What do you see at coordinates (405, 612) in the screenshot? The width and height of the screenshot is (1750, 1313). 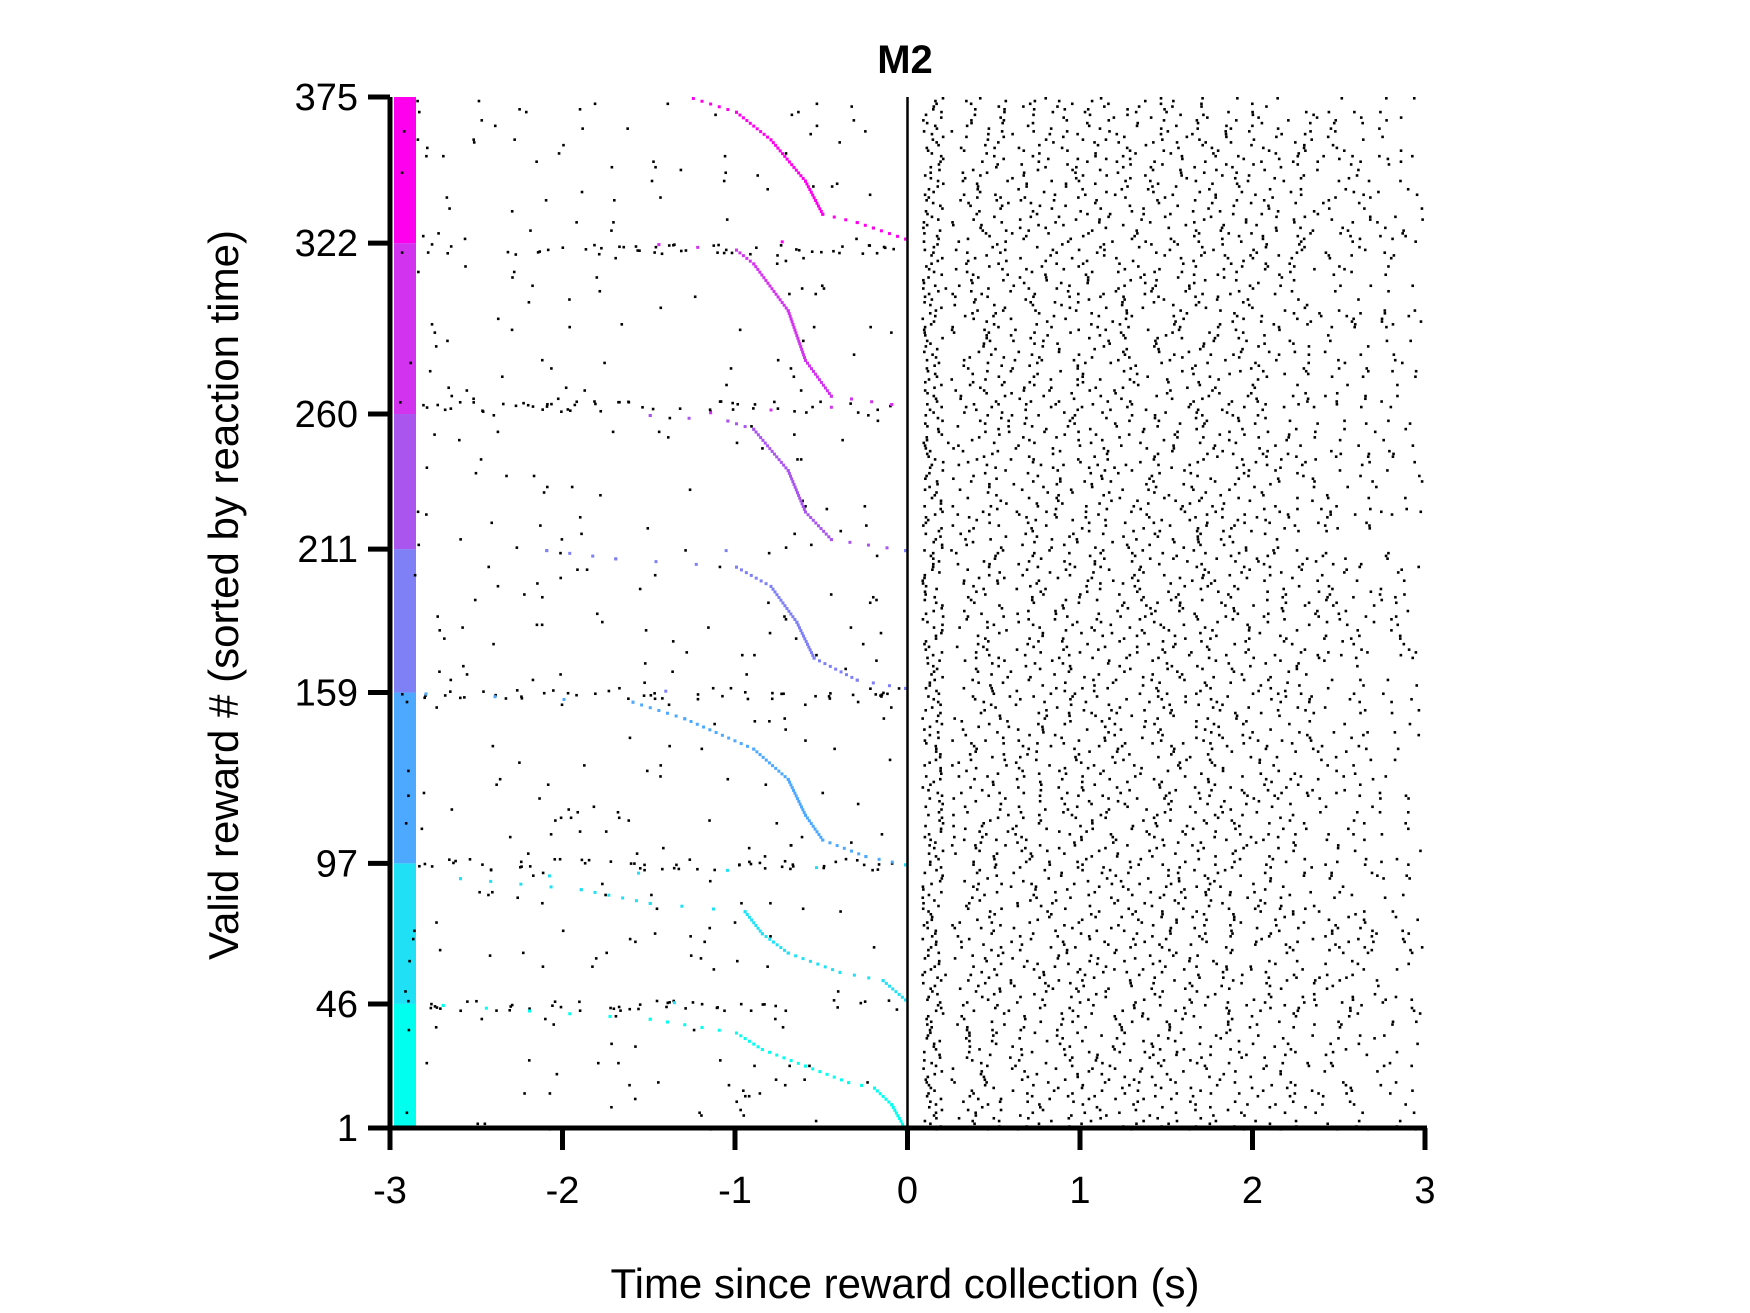 I see `reaction-time-color-bar` at bounding box center [405, 612].